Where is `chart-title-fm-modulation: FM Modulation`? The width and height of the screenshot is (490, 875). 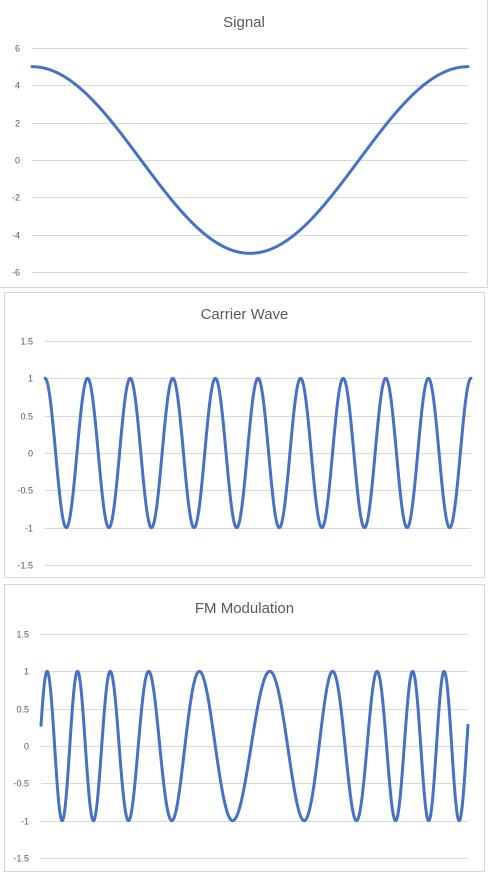 chart-title-fm-modulation: FM Modulation is located at coordinates (244, 608).